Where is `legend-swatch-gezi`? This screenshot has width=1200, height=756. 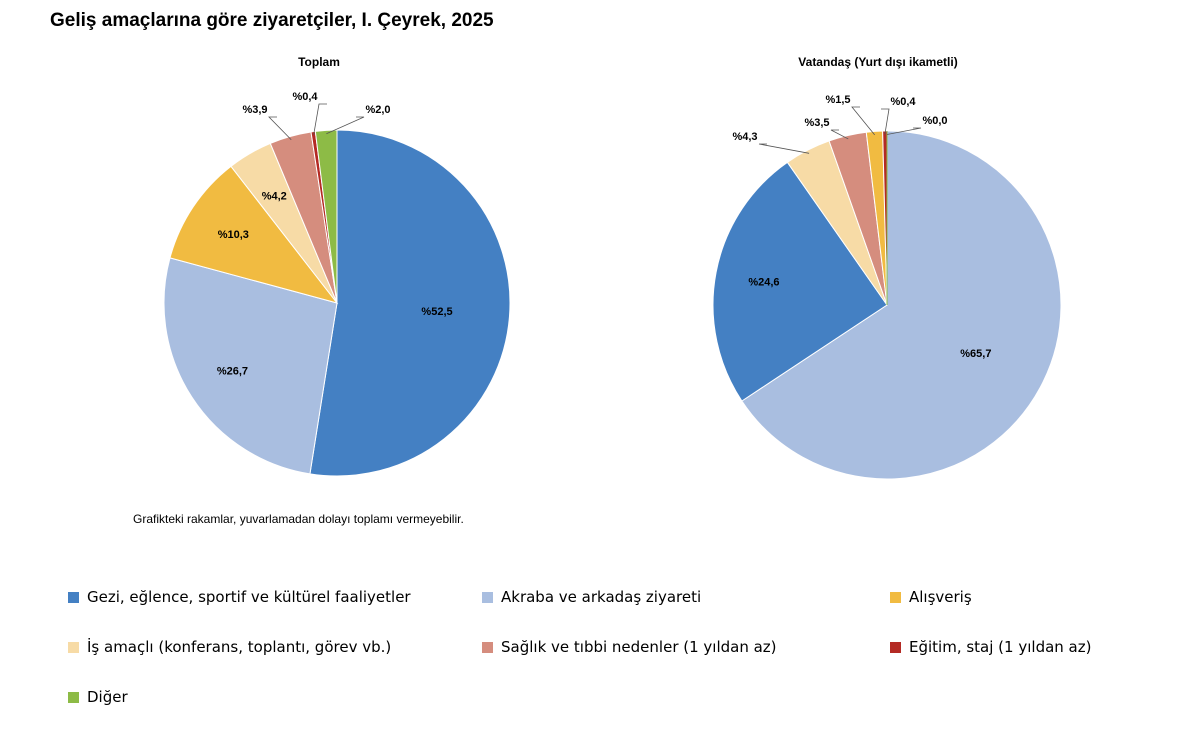 legend-swatch-gezi is located at coordinates (73, 597).